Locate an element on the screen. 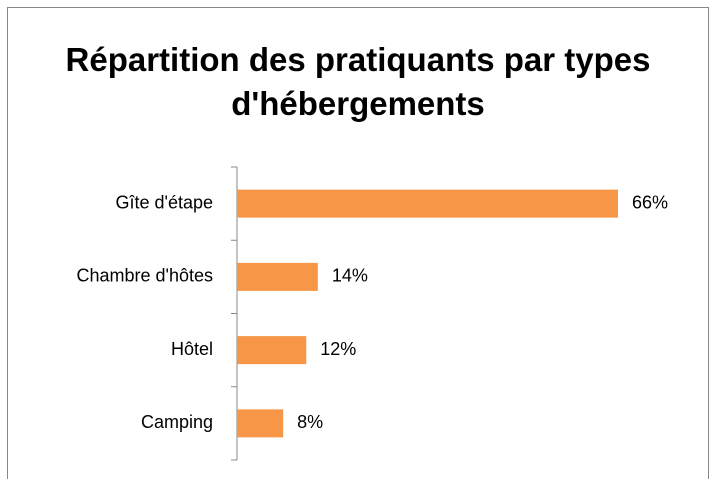 Image resolution: width=716 pixels, height=479 pixels. y-tick-label: Gîte d'étape is located at coordinates (164, 202).